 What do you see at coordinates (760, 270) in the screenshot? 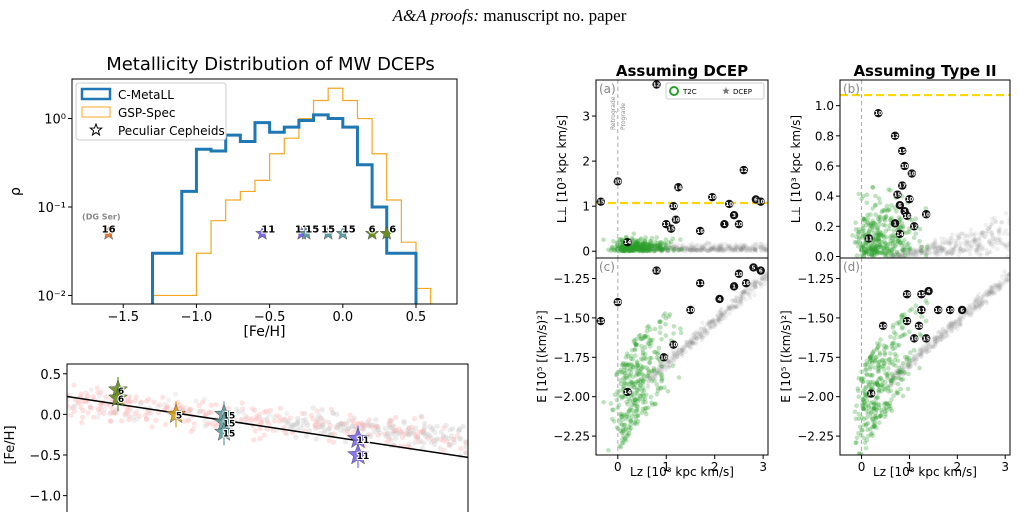
I see `star-marker` at bounding box center [760, 270].